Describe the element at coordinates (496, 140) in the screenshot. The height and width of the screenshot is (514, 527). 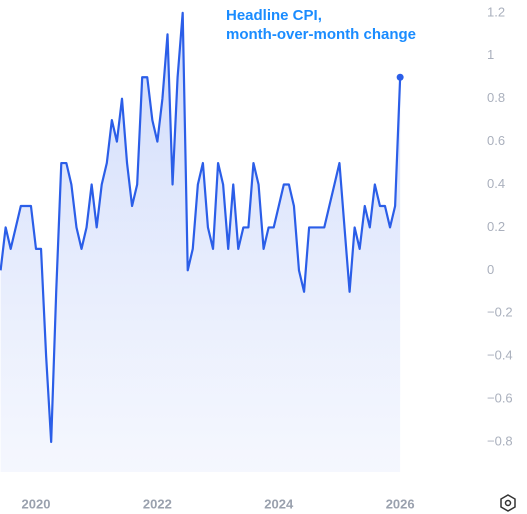
I see `y-tick-label: 0.6` at that location.